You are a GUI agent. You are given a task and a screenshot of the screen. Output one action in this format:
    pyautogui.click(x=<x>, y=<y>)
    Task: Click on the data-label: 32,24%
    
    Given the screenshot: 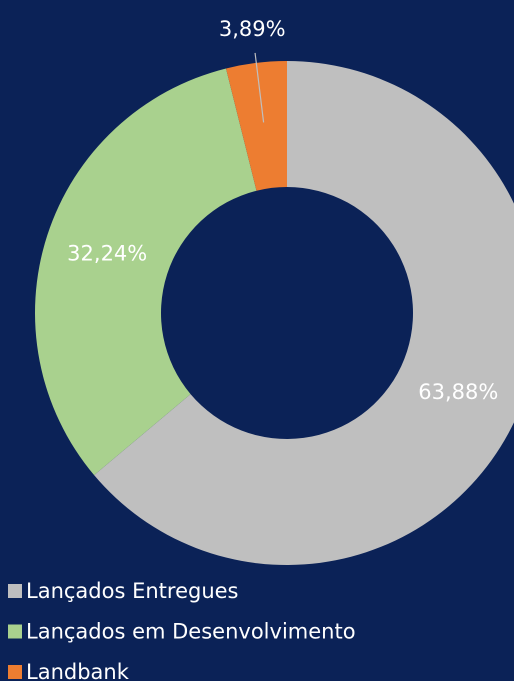 What is the action you would take?
    pyautogui.click(x=107, y=254)
    